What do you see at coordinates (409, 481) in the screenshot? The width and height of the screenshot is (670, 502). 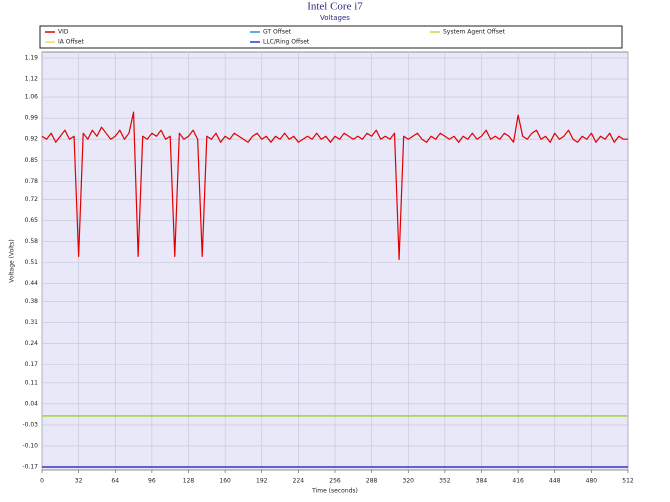 I see `x-tick-label: 320` at bounding box center [409, 481].